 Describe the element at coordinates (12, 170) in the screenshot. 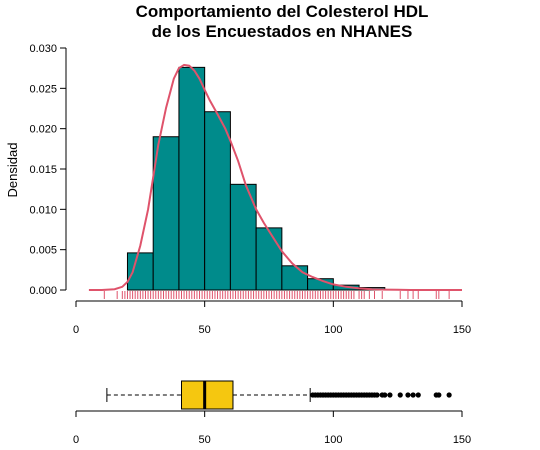

I see `y-axis-title: Densidad` at that location.